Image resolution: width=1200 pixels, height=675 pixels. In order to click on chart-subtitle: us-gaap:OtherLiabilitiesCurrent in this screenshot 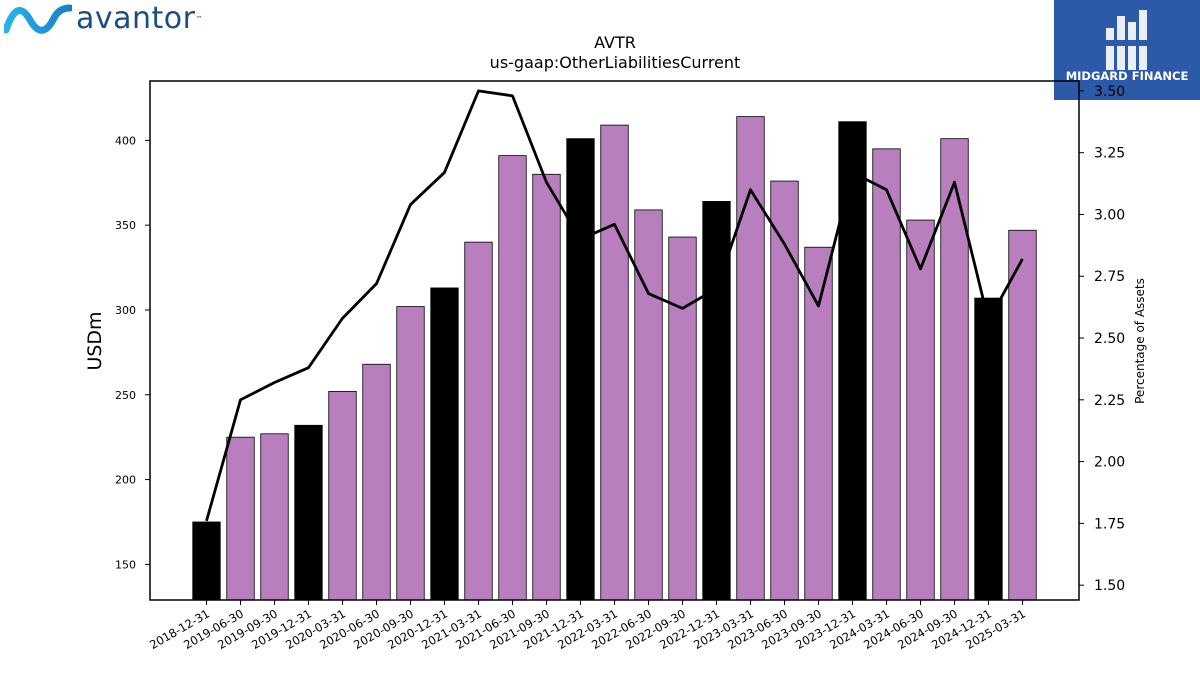, I will do `click(615, 62)`.